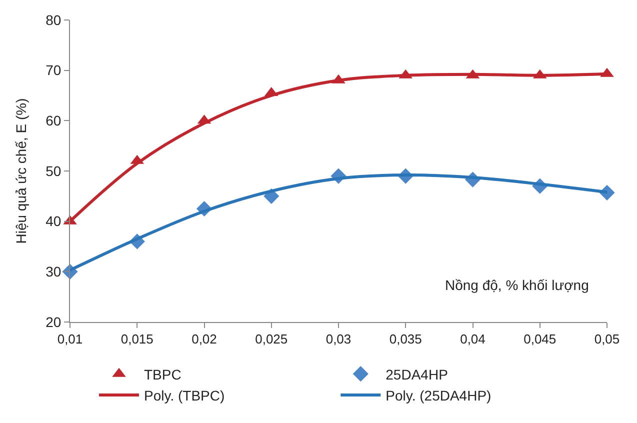 The width and height of the screenshot is (637, 423). I want to click on y-tick-label: 50, so click(54, 170).